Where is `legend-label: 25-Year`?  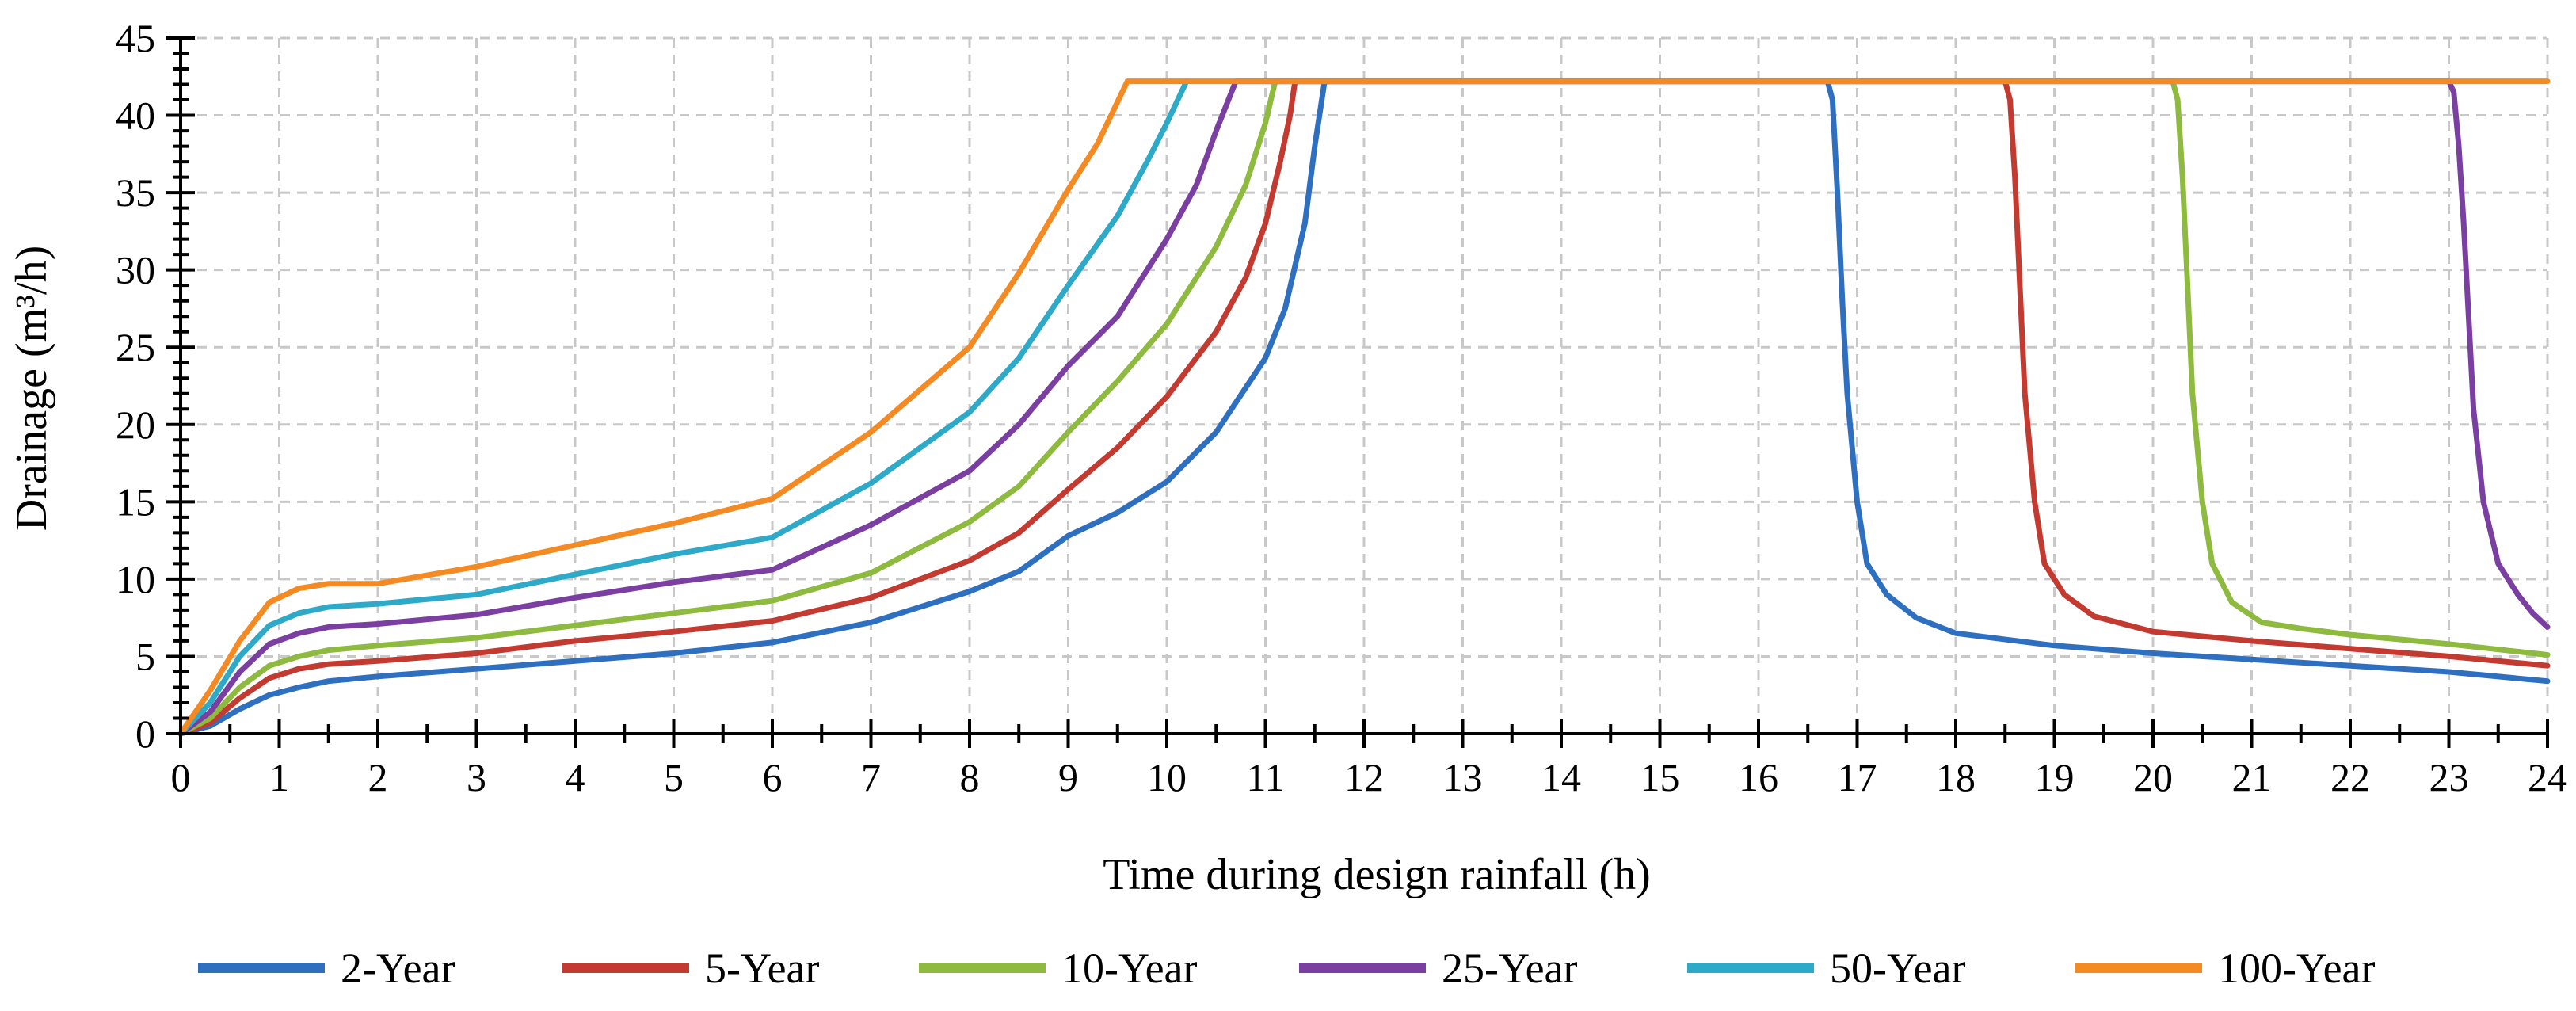 legend-label: 25-Year is located at coordinates (1510, 968).